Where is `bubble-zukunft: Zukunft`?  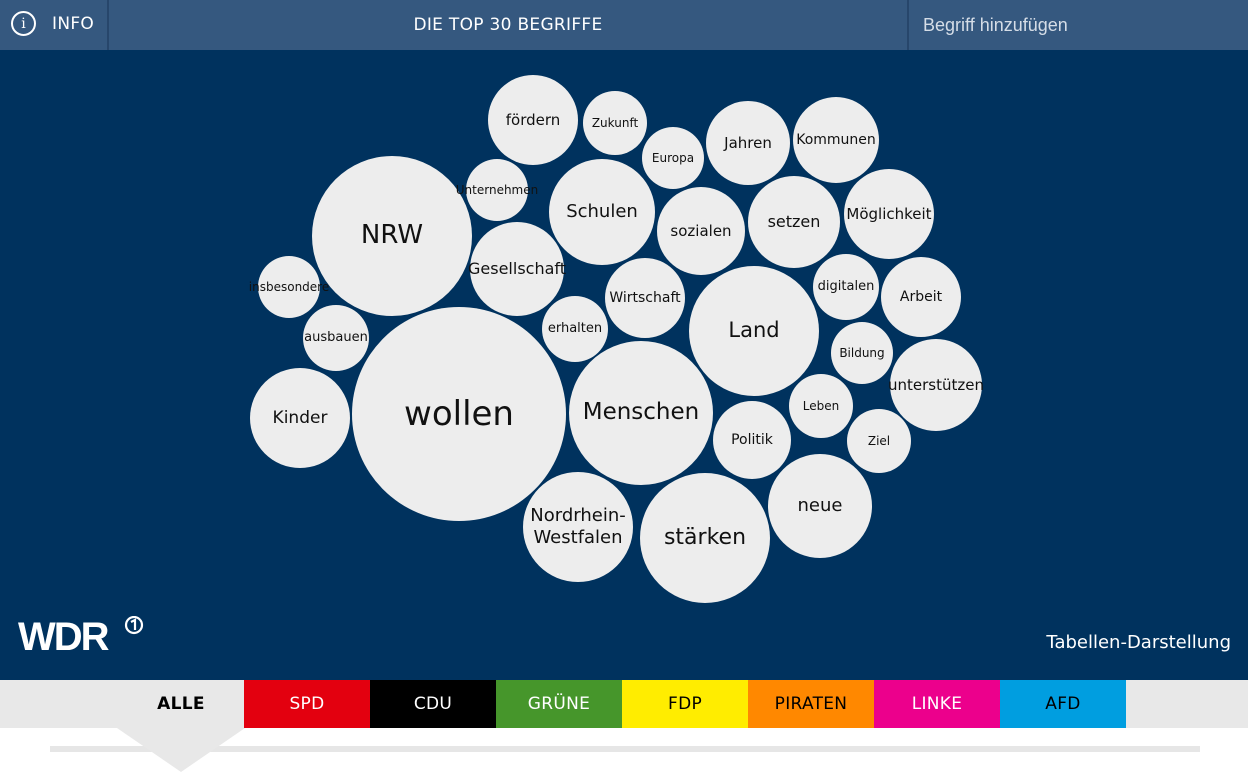
bubble-zukunft: Zukunft is located at coordinates (615, 123).